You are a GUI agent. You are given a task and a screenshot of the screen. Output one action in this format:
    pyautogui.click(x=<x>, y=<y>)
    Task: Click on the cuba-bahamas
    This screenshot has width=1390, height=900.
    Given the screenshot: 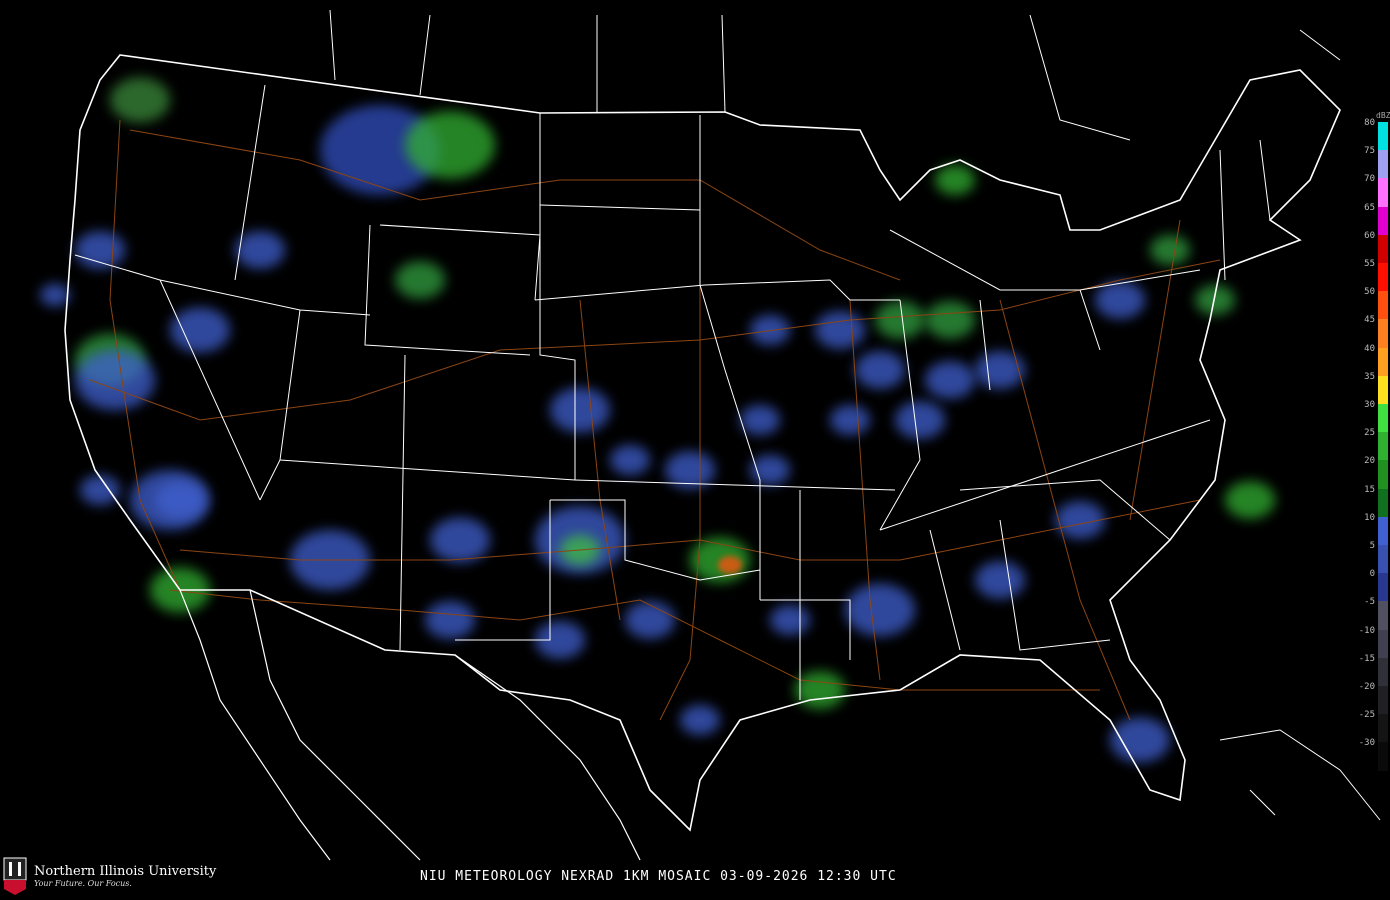 What is the action you would take?
    pyautogui.click(x=1300, y=775)
    